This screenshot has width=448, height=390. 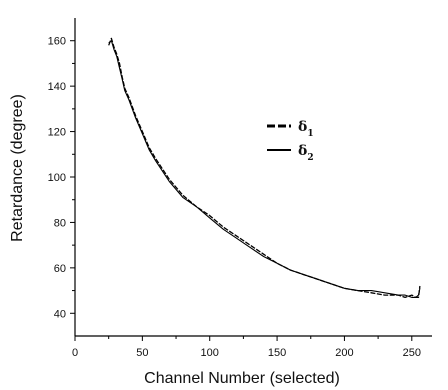 What do you see at coordinates (310, 158) in the screenshot?
I see `legend-subscript: 2` at bounding box center [310, 158].